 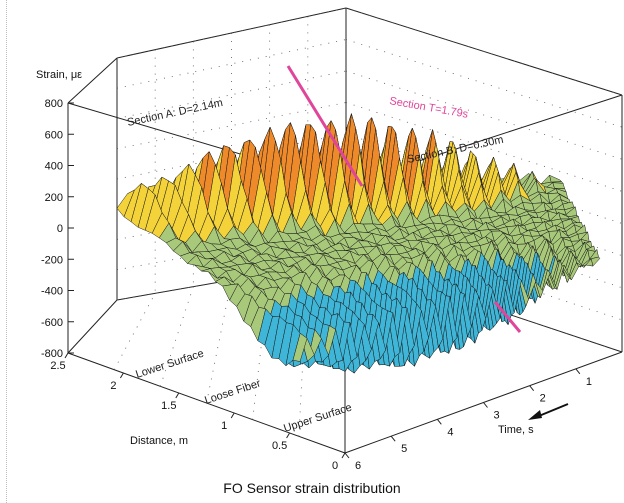 I want to click on figure-border, so click(x=7, y=251).